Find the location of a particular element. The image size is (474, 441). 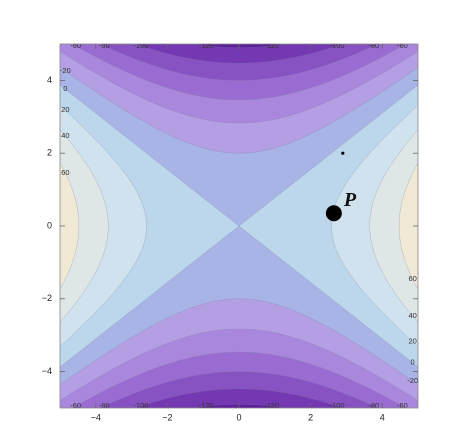

y-tick-label: −4 is located at coordinates (47, 371).